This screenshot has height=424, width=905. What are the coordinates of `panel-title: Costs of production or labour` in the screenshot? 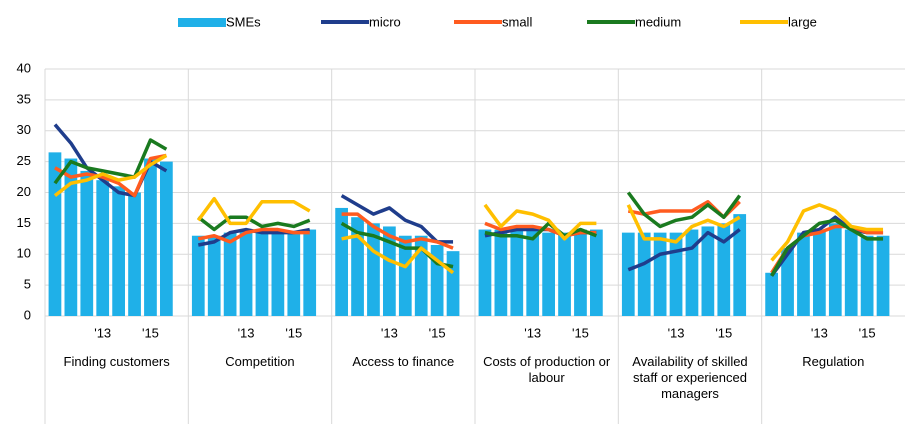 It's located at (547, 369).